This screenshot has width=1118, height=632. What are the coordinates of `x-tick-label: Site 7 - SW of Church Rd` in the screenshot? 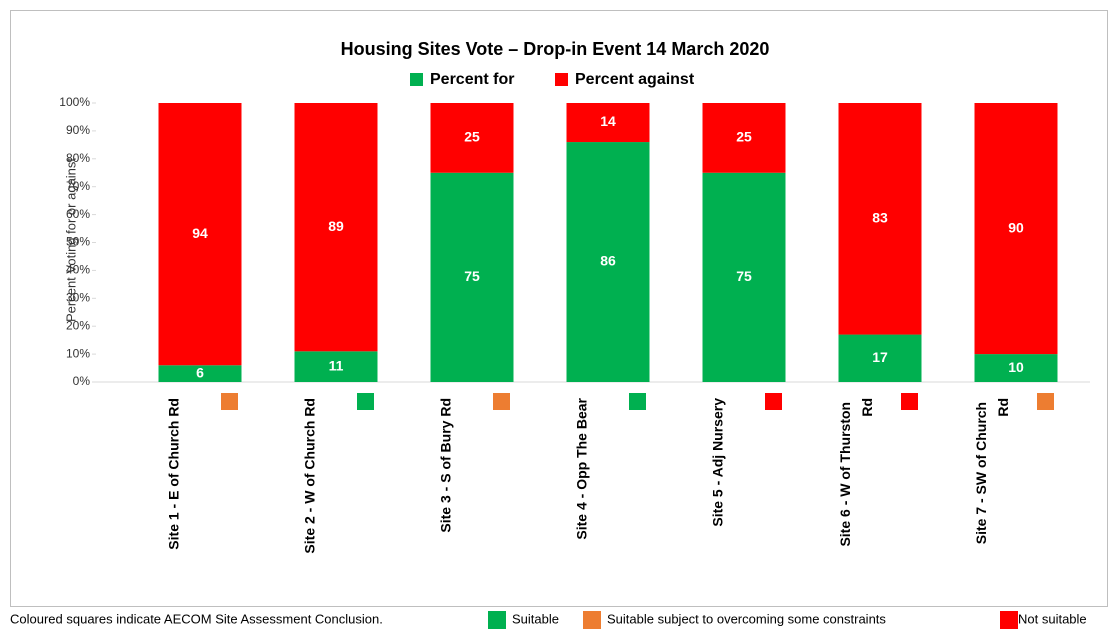 It's located at (992, 471).